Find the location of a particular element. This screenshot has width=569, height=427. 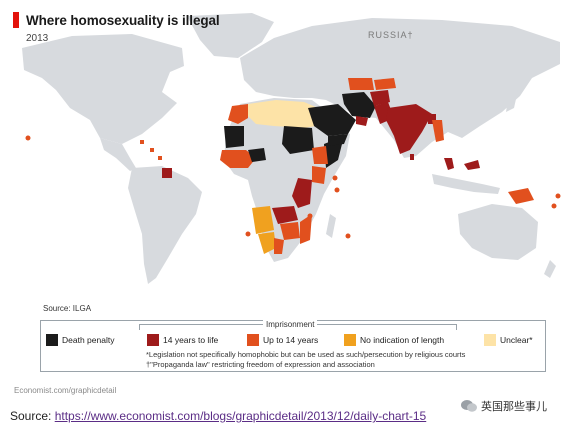

region-sri-lanka is located at coordinates (412, 157).